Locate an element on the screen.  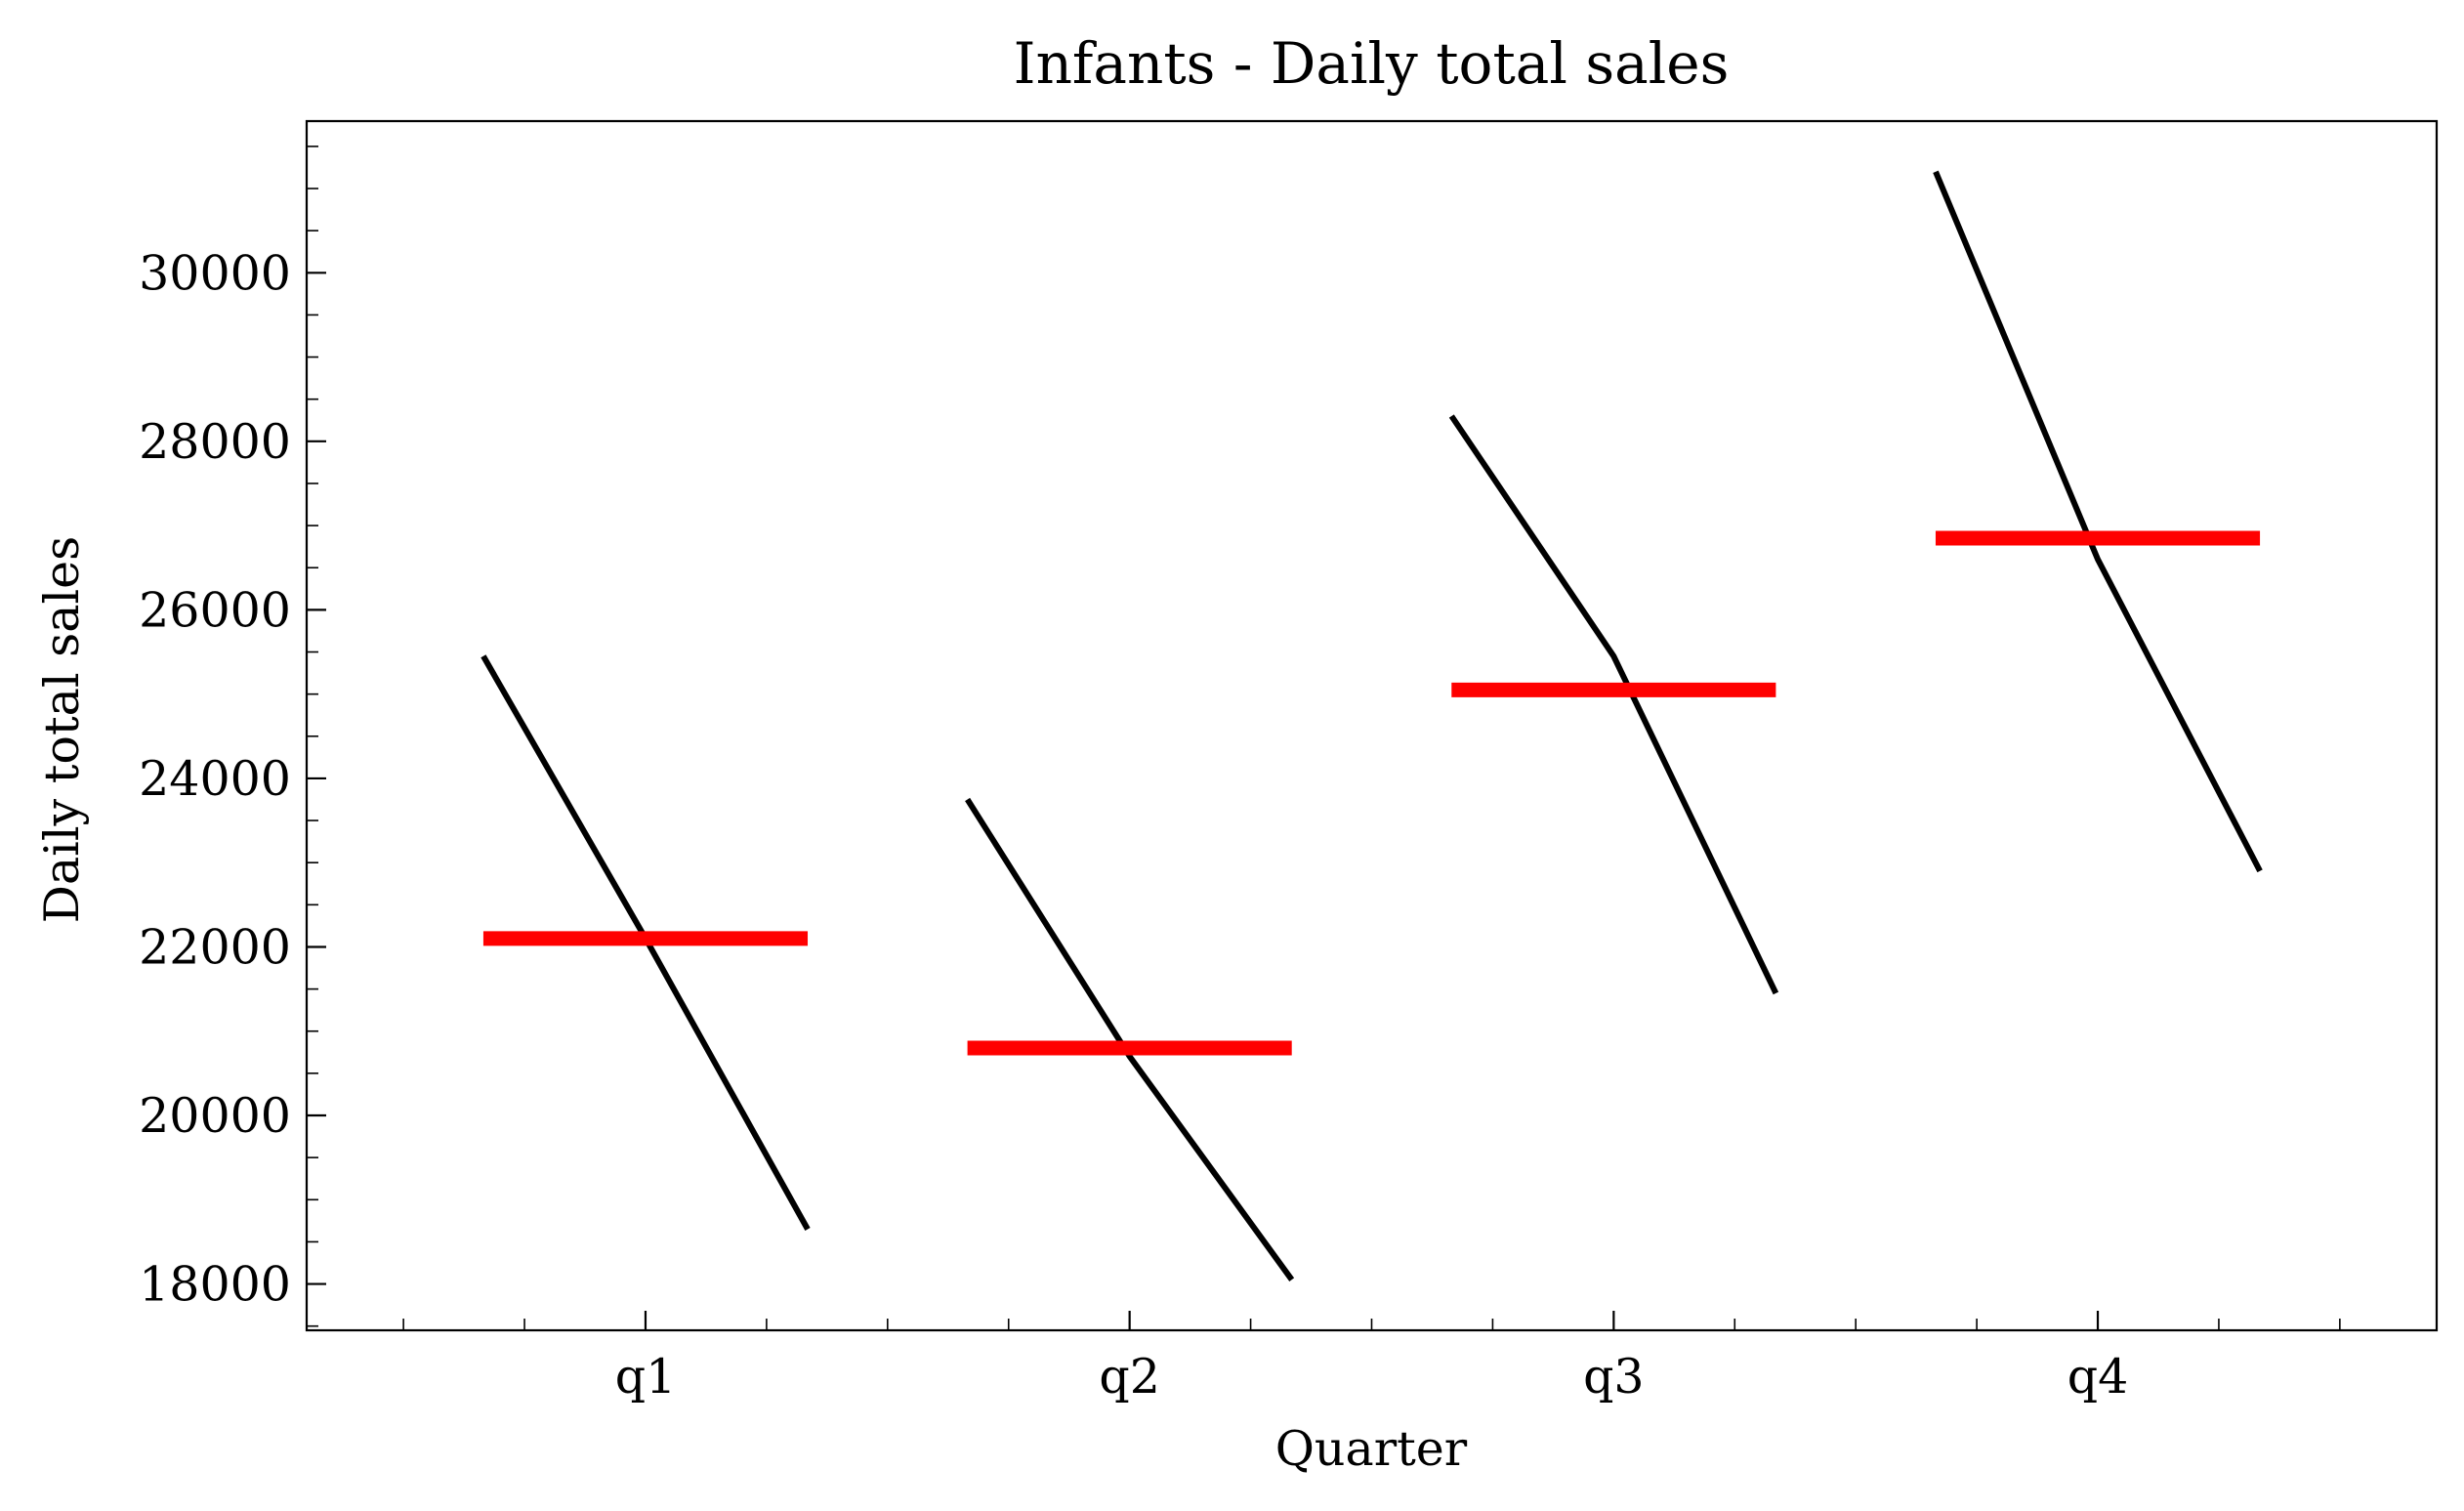
y-tick-label: 22000 is located at coordinates (215, 947).